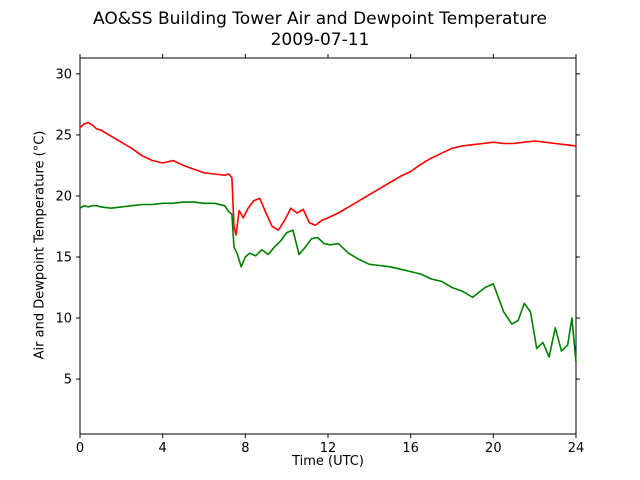 This screenshot has width=640, height=480. What do you see at coordinates (68, 380) in the screenshot?
I see `y-tick-label: 5` at bounding box center [68, 380].